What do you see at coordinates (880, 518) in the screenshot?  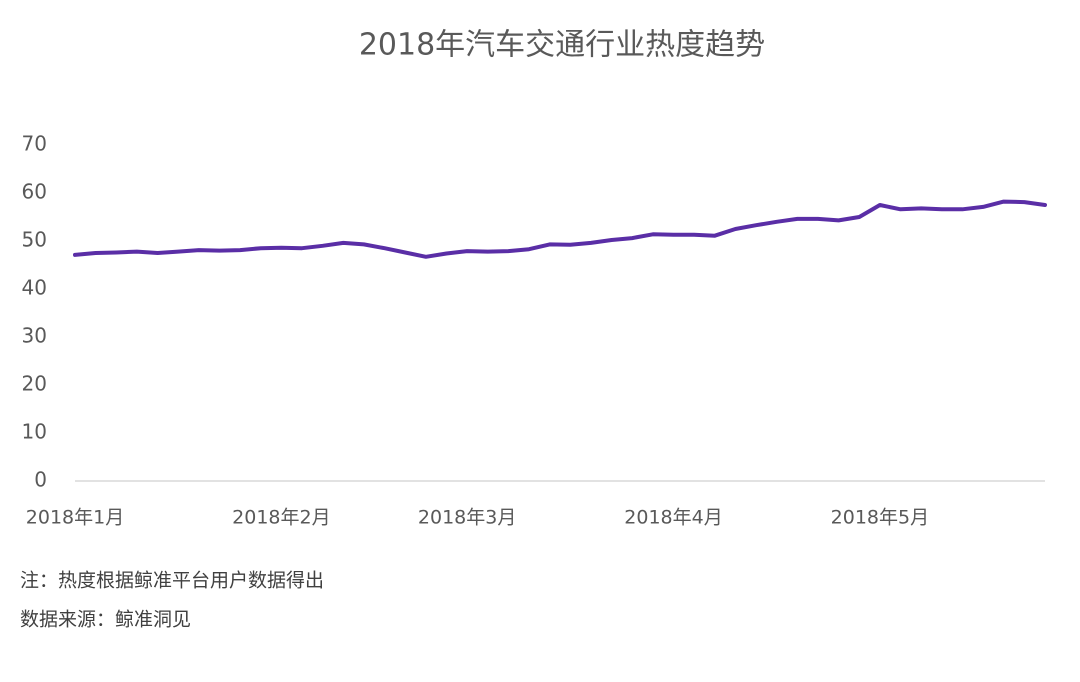 I see `x-tick-label: 2018年5月` at bounding box center [880, 518].